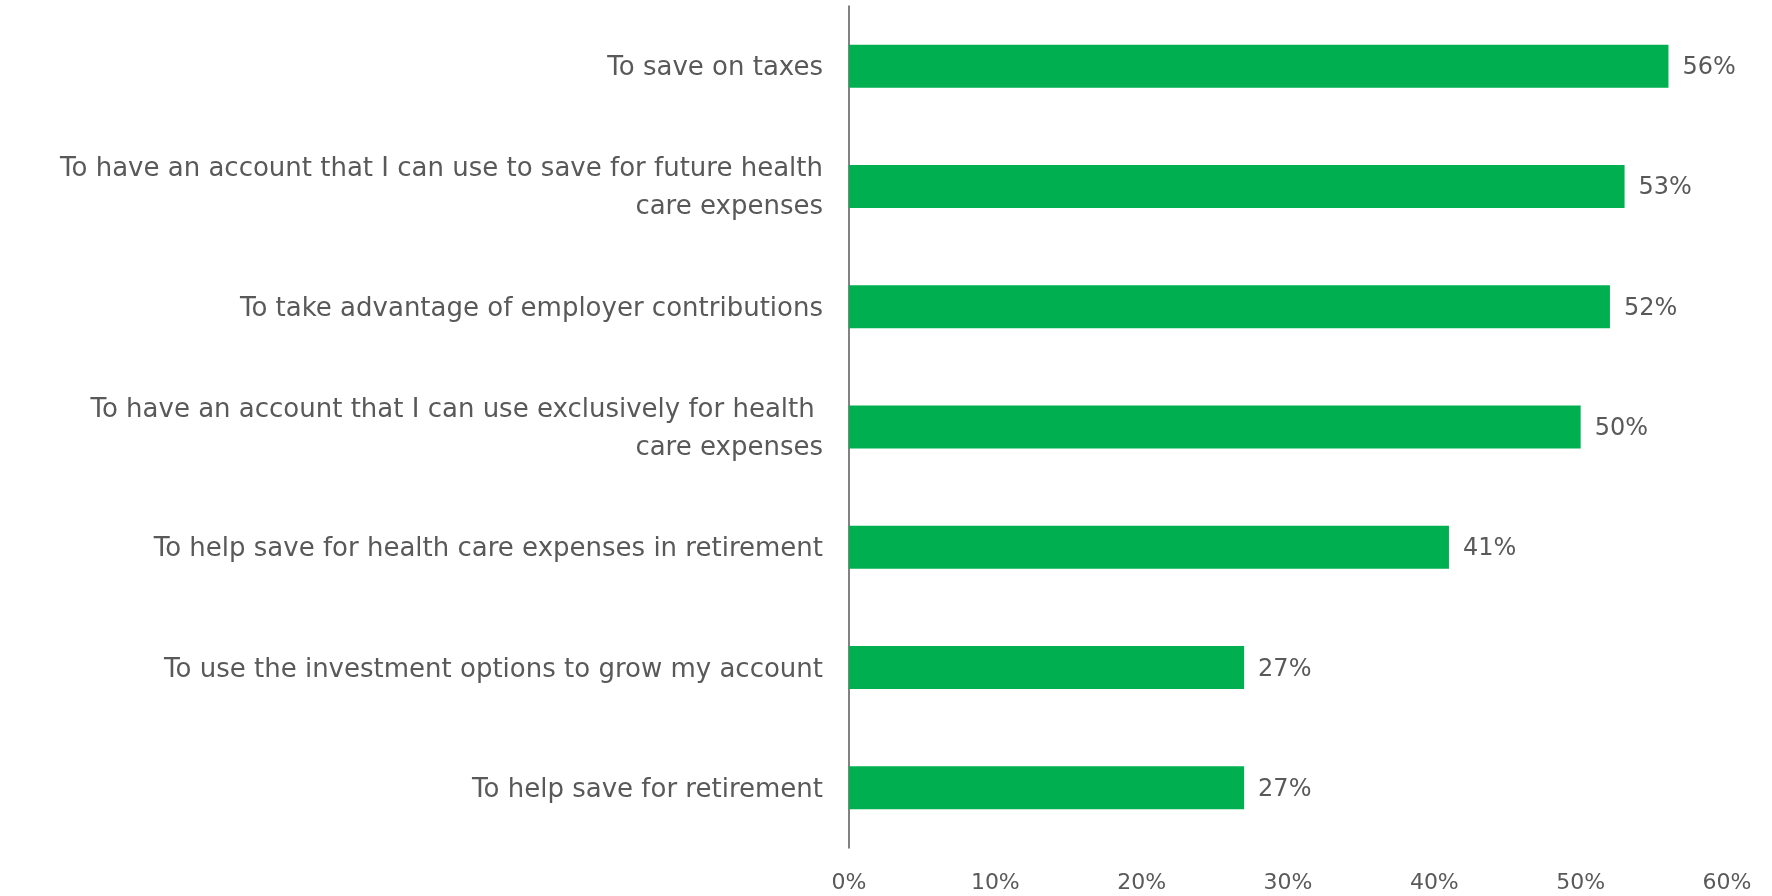  What do you see at coordinates (1650, 306) in the screenshot?
I see `data-label: 52%` at bounding box center [1650, 306].